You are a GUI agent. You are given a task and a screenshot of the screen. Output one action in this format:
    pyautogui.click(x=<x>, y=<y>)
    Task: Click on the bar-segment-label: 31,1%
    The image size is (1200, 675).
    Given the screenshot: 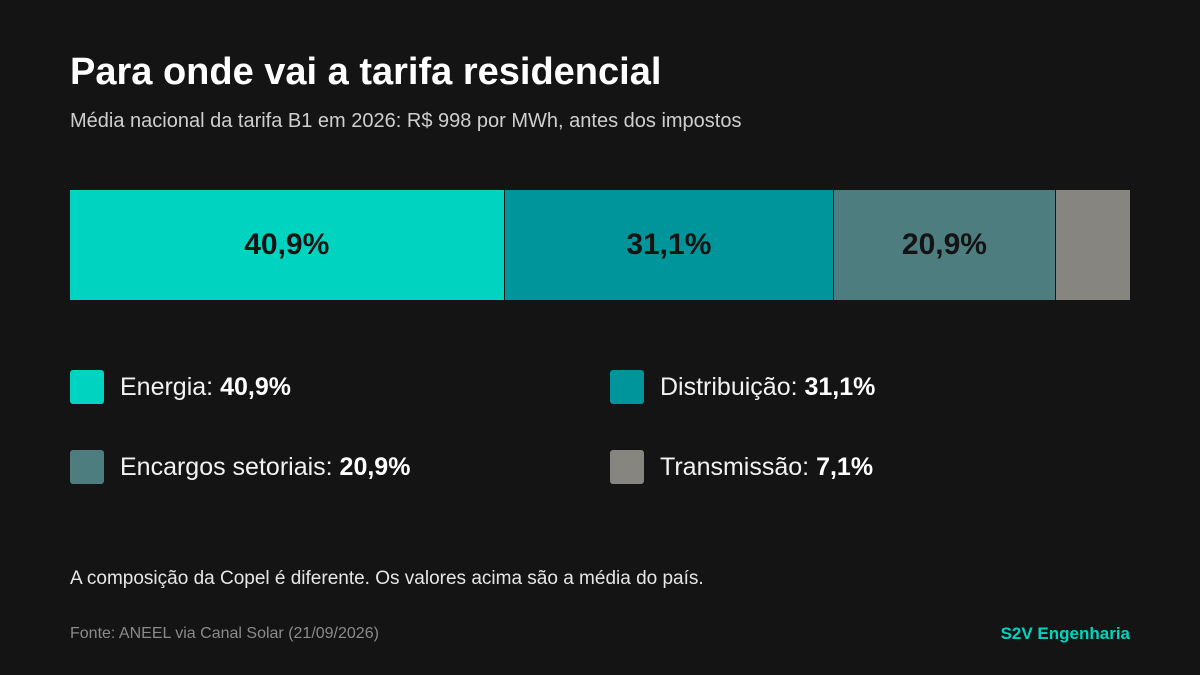 What is the action you would take?
    pyautogui.click(x=669, y=244)
    